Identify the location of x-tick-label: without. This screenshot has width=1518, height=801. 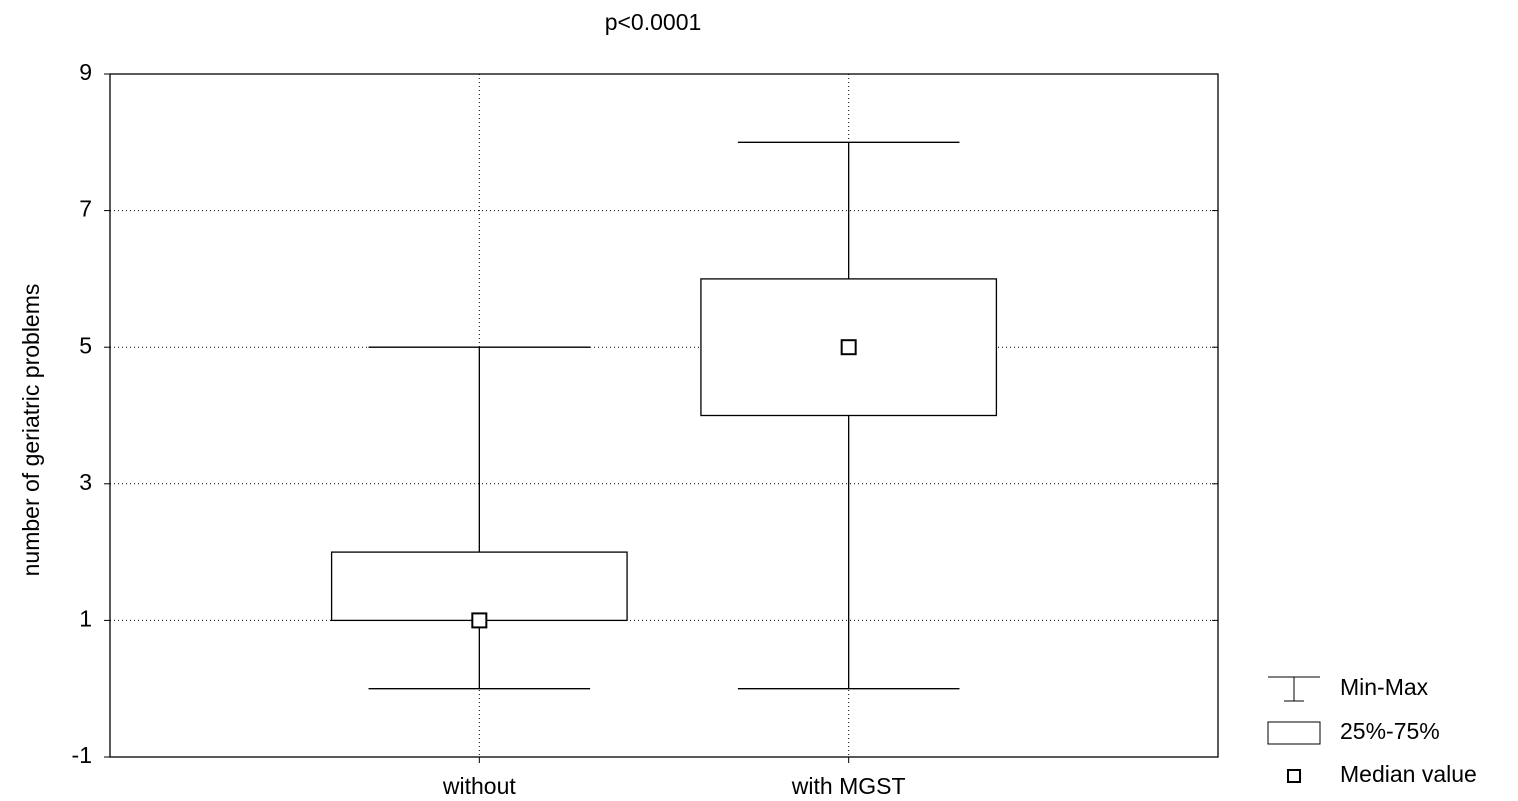
(479, 786).